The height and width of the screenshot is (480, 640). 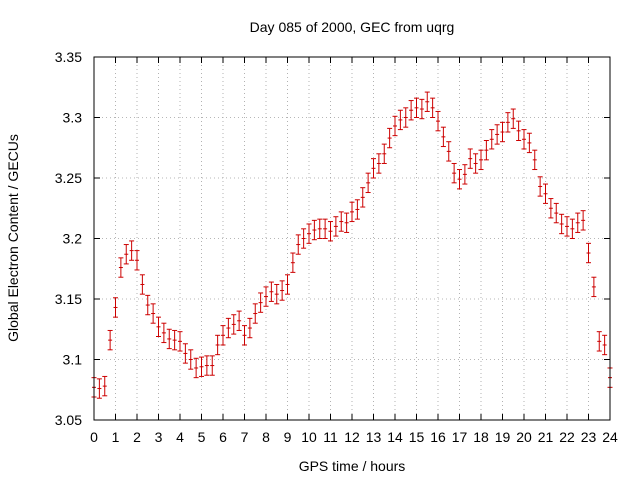 I want to click on x-tick-label: 11, so click(x=330, y=437).